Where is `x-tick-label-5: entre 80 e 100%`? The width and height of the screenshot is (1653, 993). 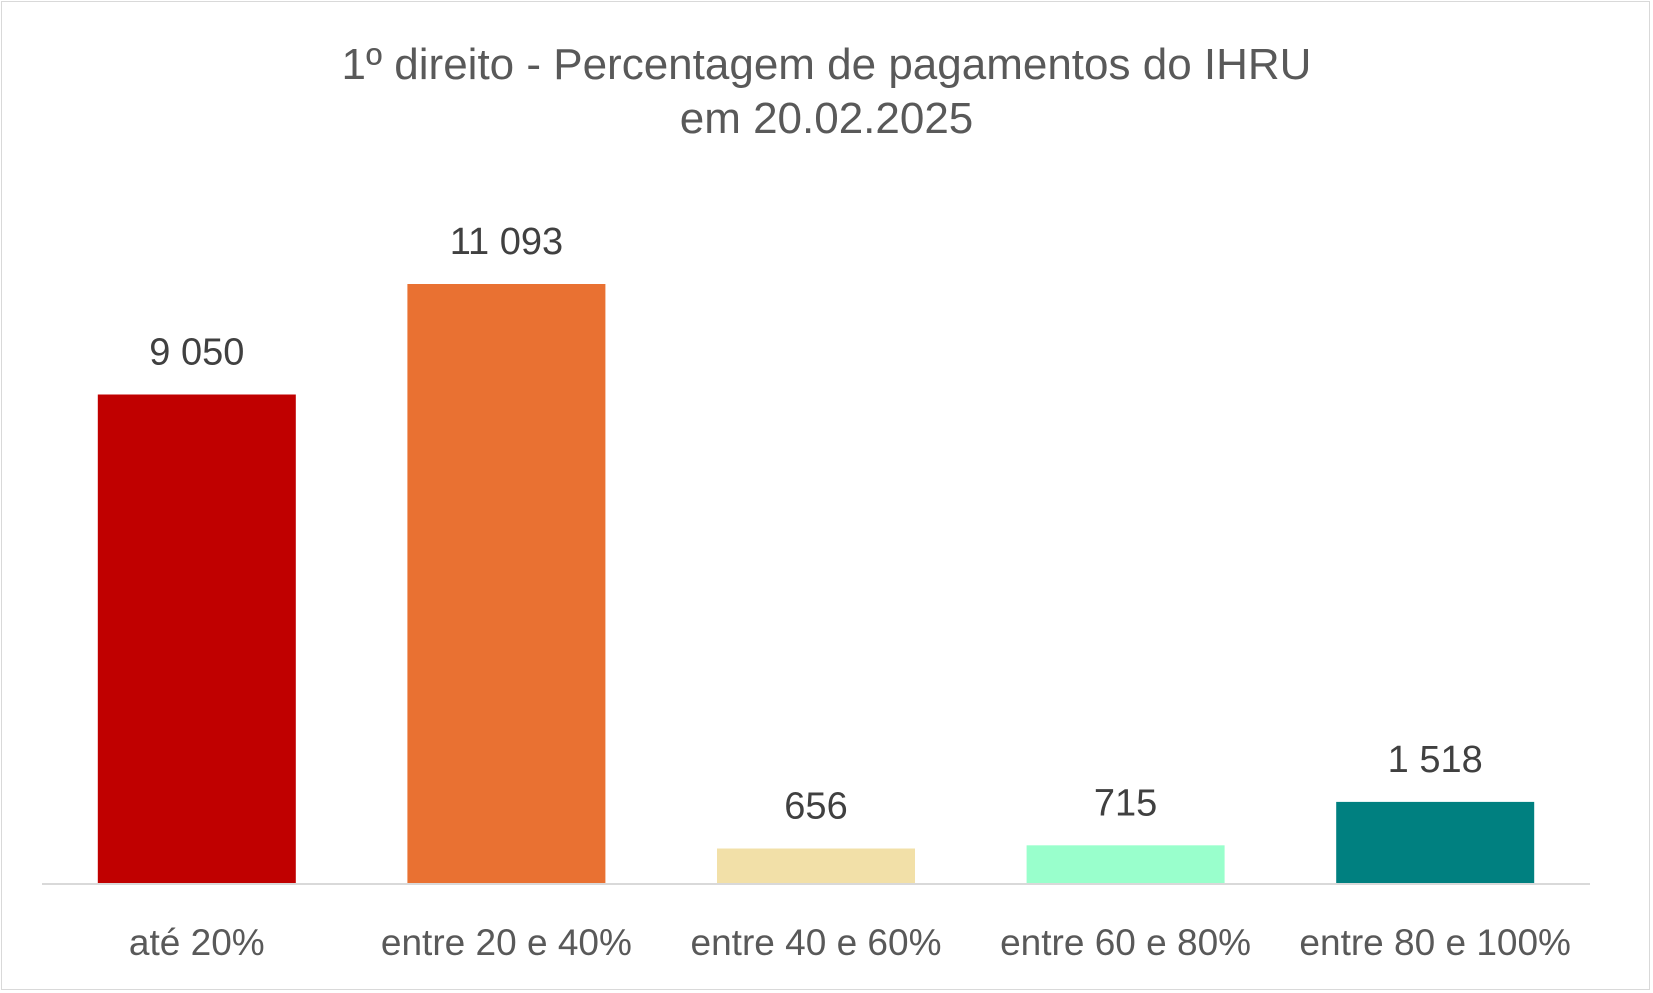 x-tick-label-5: entre 80 e 100% is located at coordinates (1435, 942).